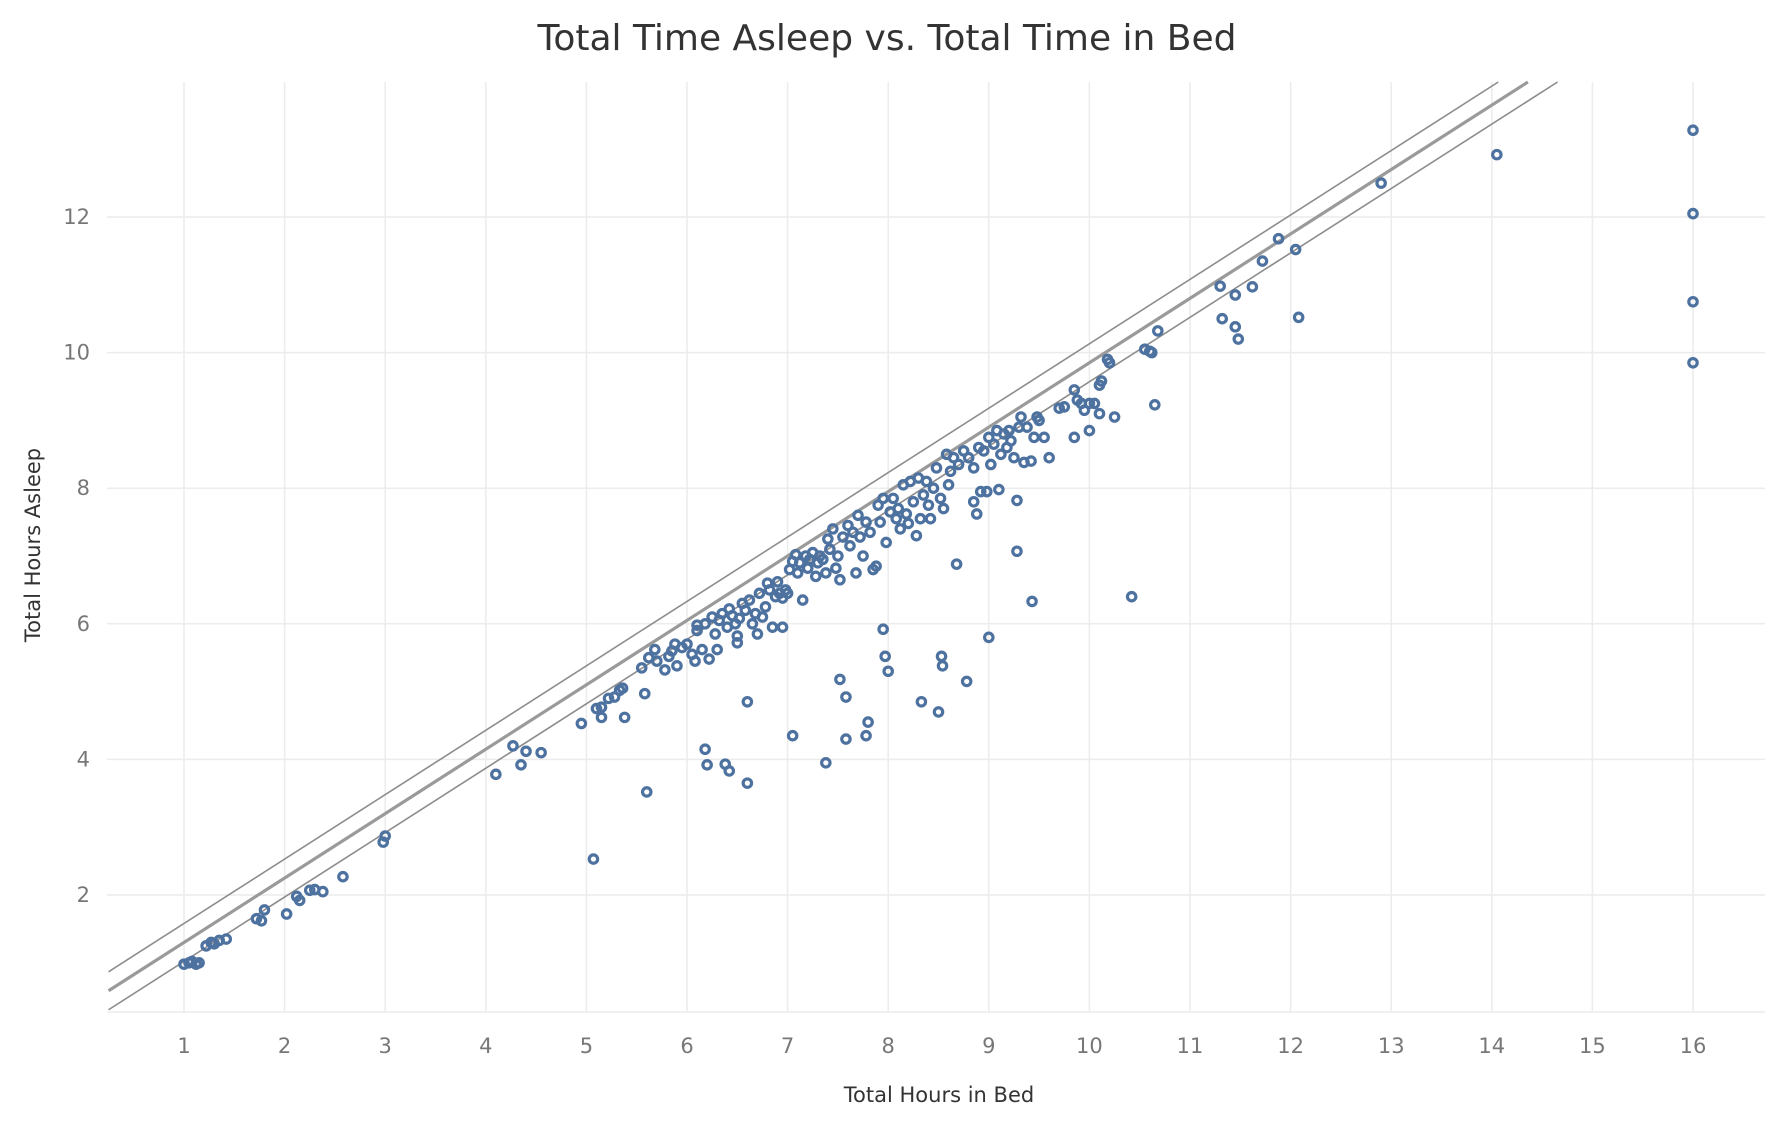  Describe the element at coordinates (76, 353) in the screenshot. I see `y-tick-label: 10` at that location.